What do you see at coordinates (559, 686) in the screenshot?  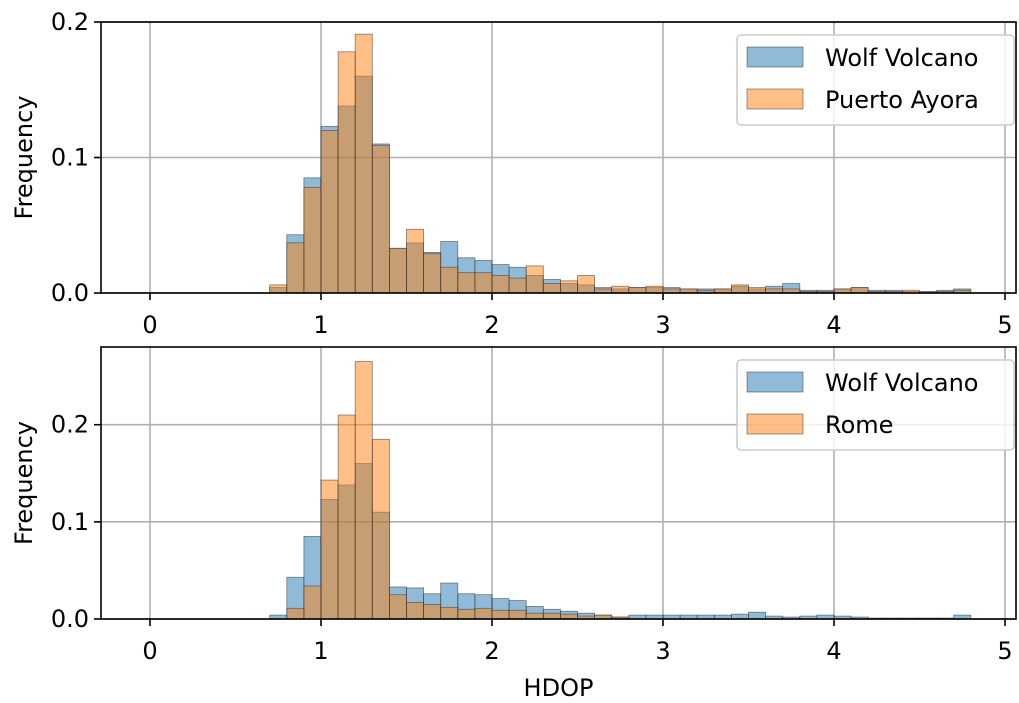 I see `x-axis-label: HDOP` at bounding box center [559, 686].